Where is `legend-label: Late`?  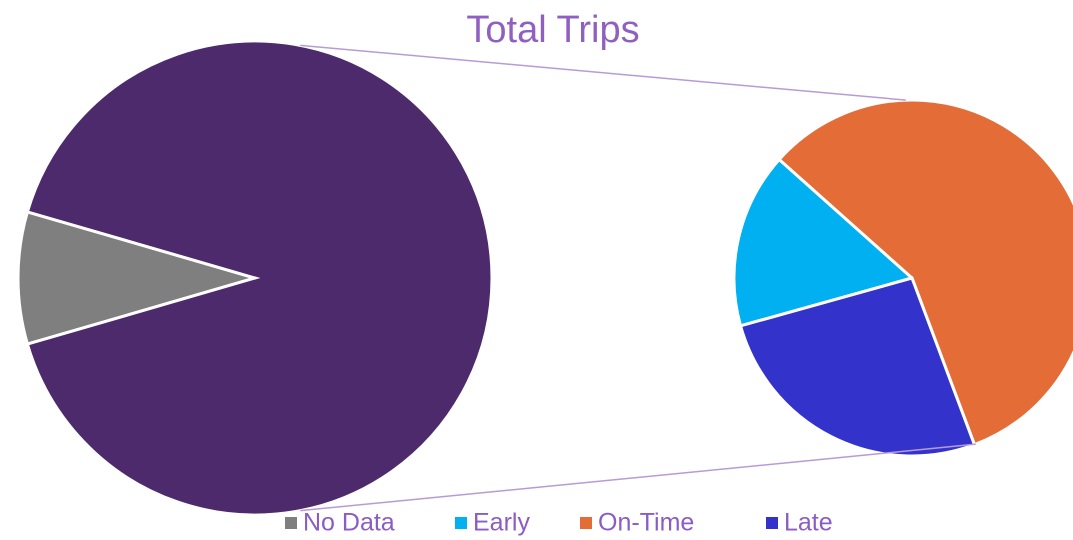 legend-label: Late is located at coordinates (808, 523).